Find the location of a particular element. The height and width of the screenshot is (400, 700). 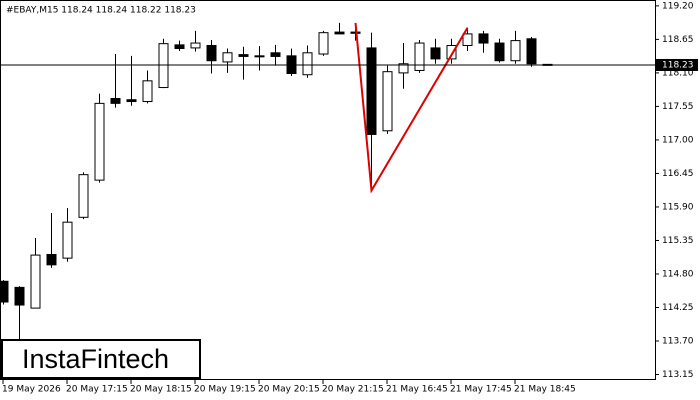

logo-box is located at coordinates (101, 359).